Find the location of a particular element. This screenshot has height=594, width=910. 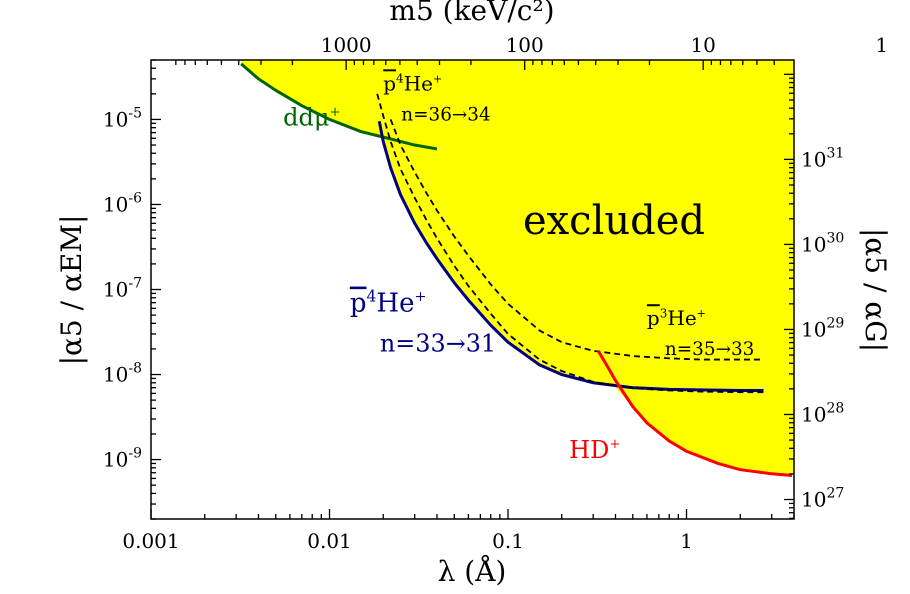

annotation-ddmu: ddμ+ is located at coordinates (311, 117).